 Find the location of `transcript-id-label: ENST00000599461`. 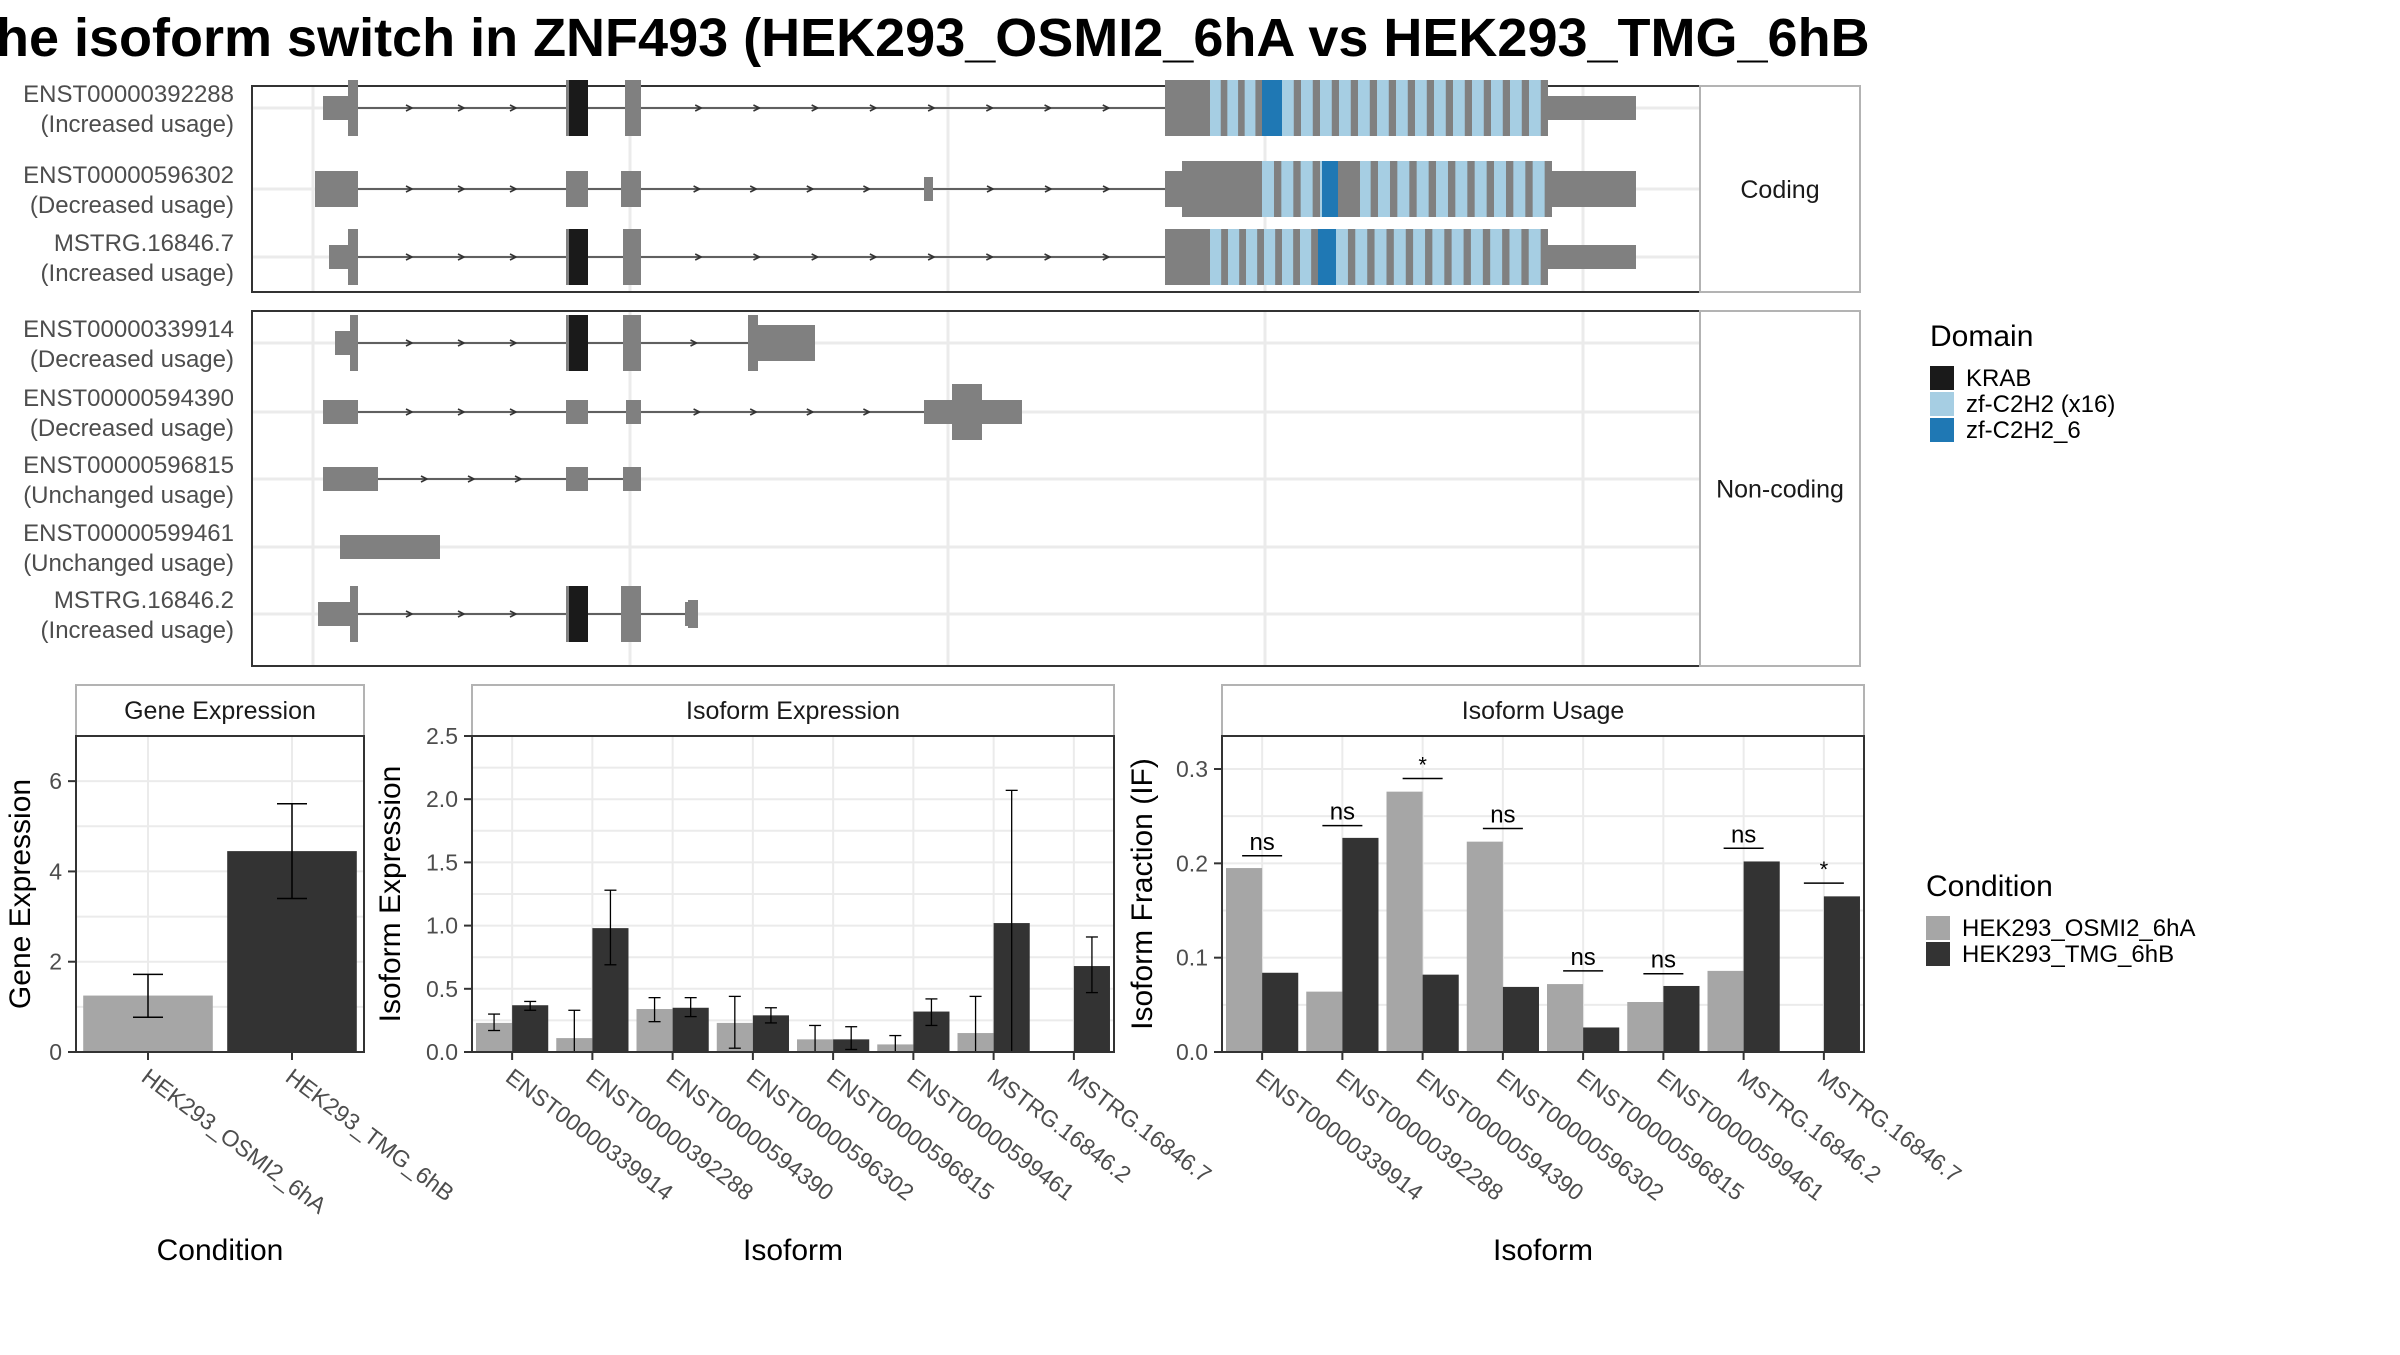

transcript-id-label: ENST00000599461 is located at coordinates (128, 533).